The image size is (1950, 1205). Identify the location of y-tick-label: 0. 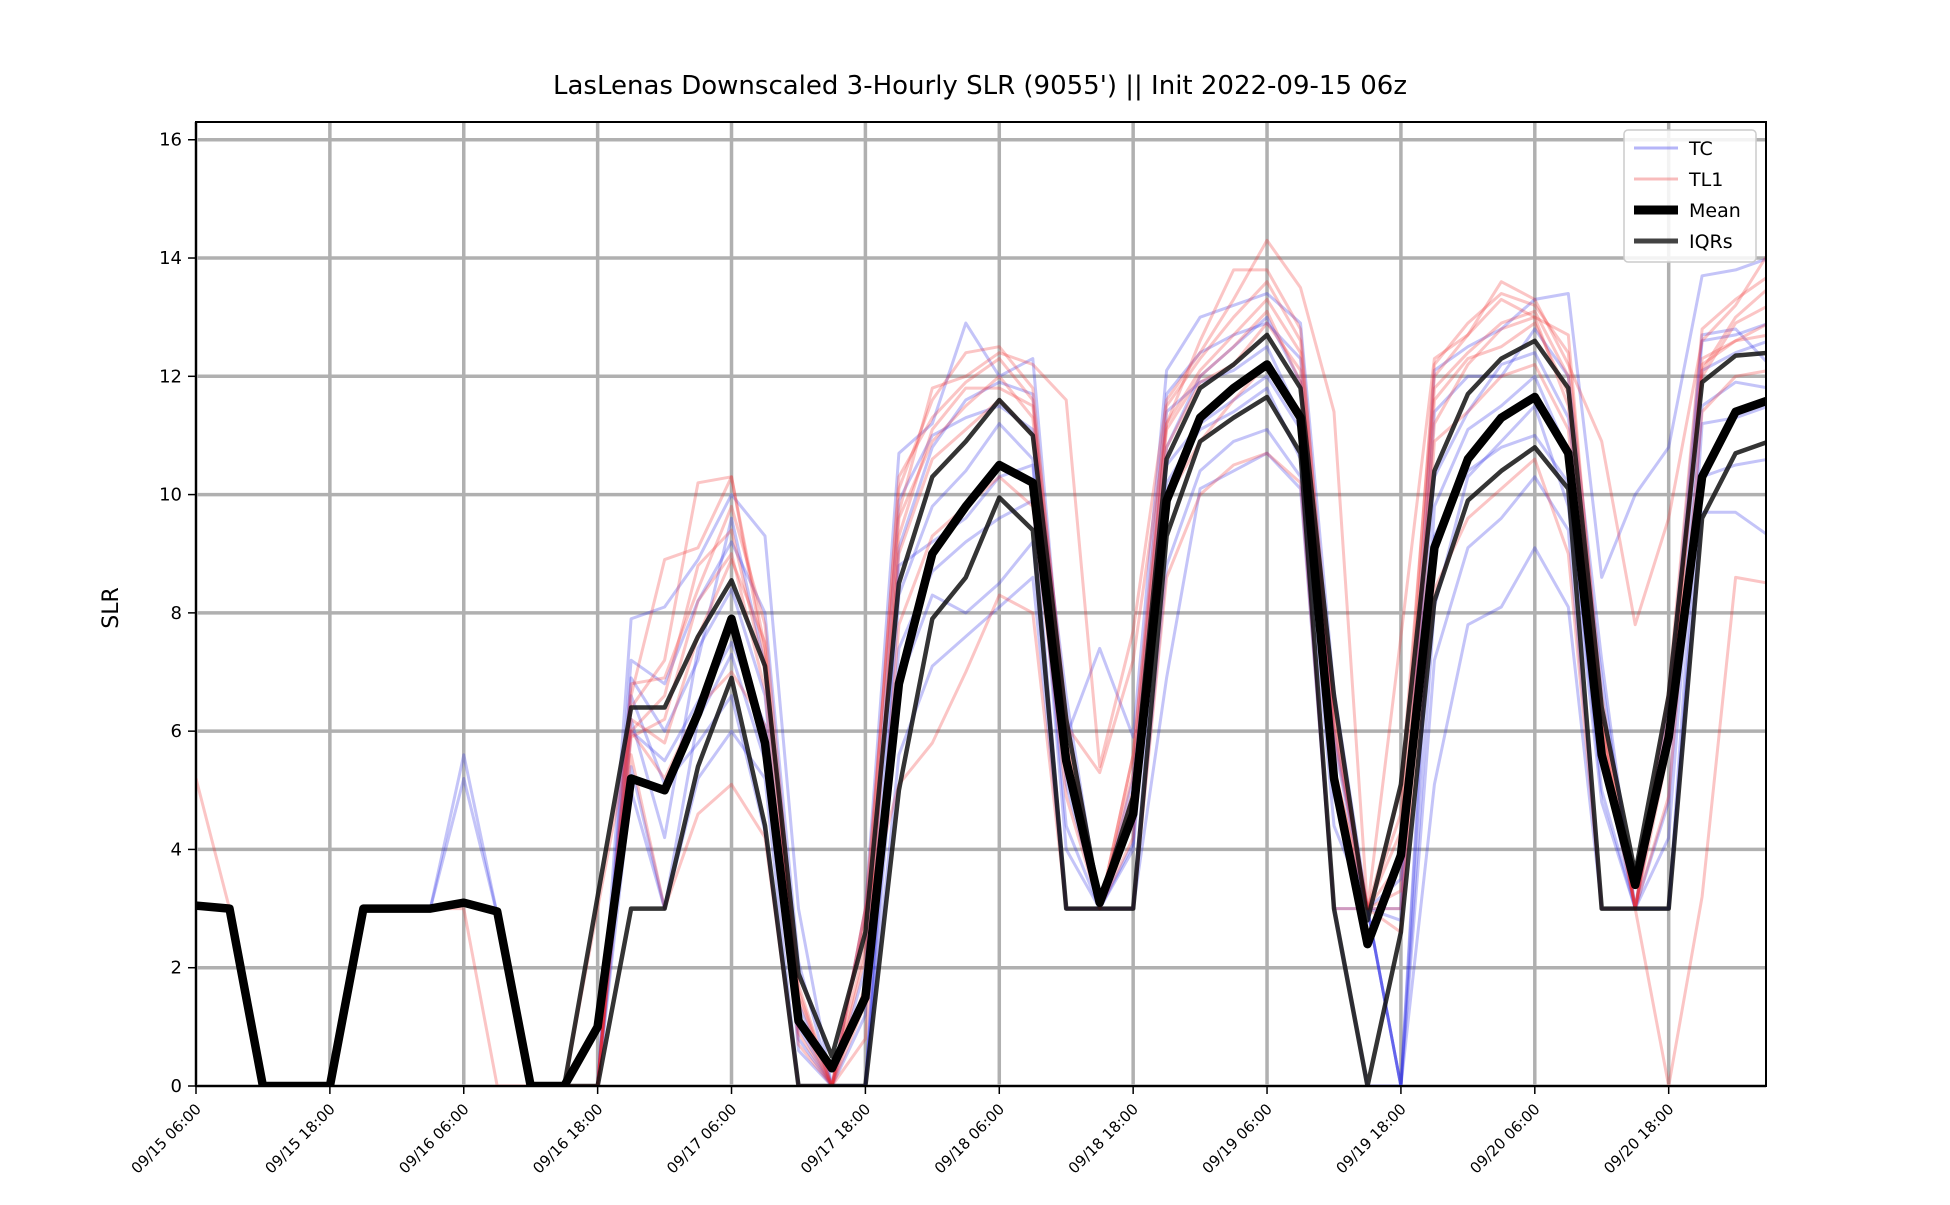
(176, 1086).